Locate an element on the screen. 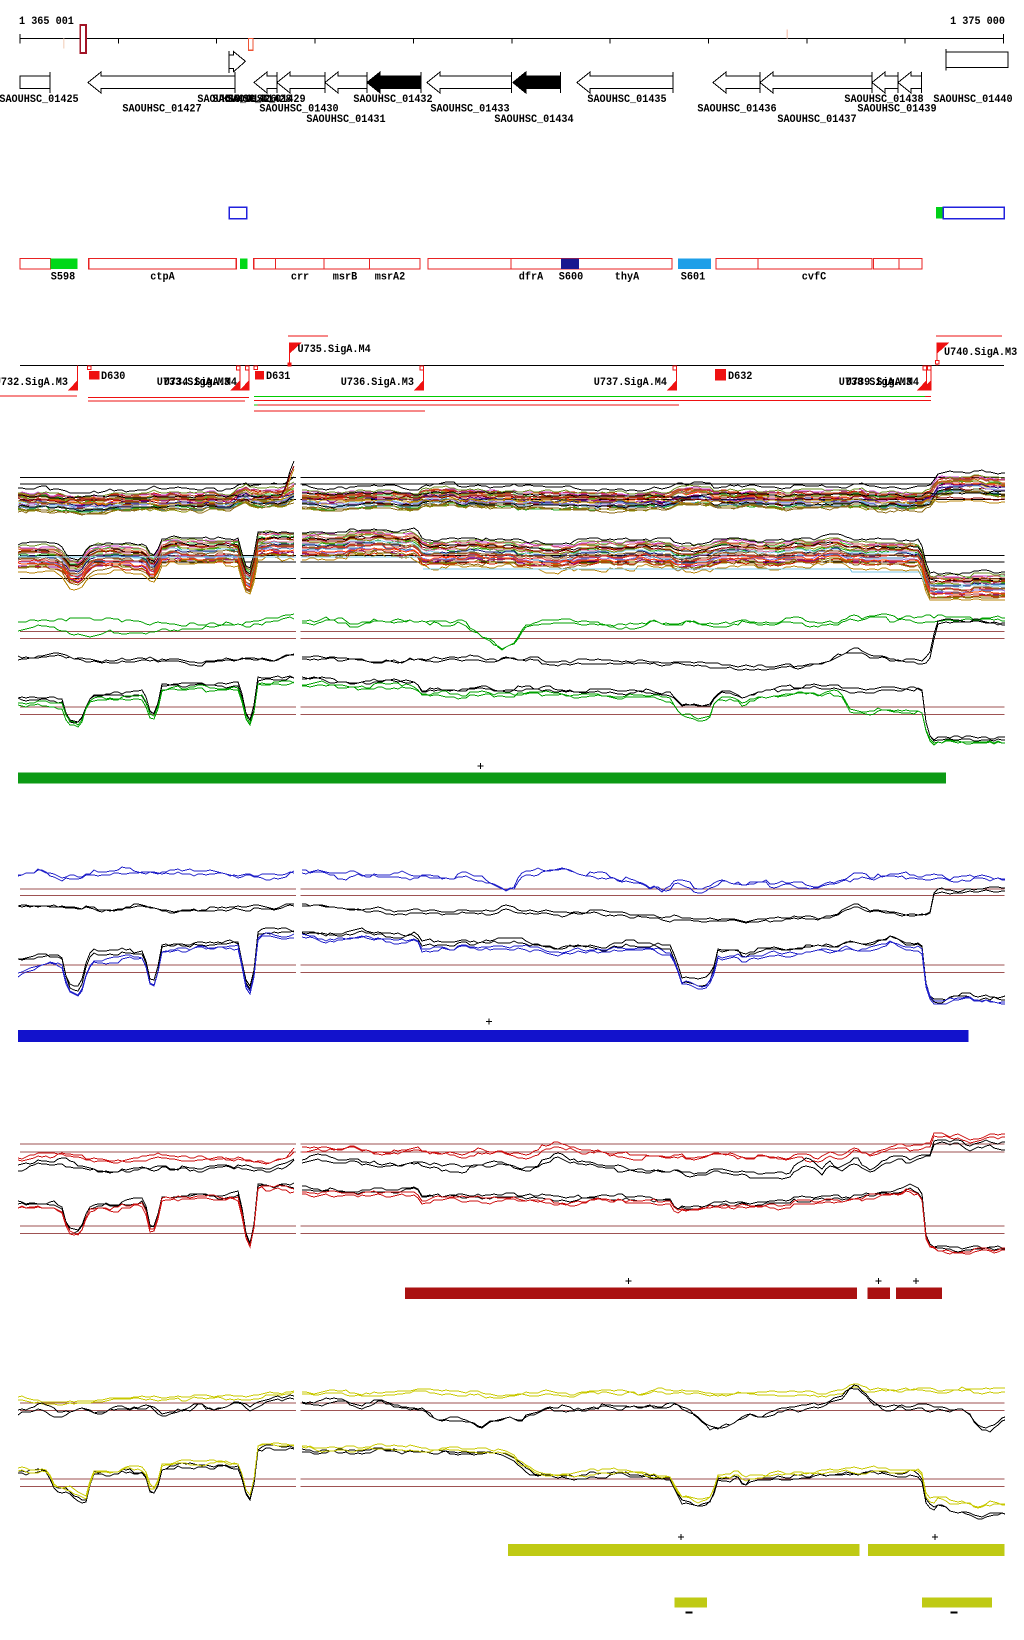 Image resolution: width=1024 pixels, height=1640 pixels. svg-text: D631 is located at coordinates (278, 377).